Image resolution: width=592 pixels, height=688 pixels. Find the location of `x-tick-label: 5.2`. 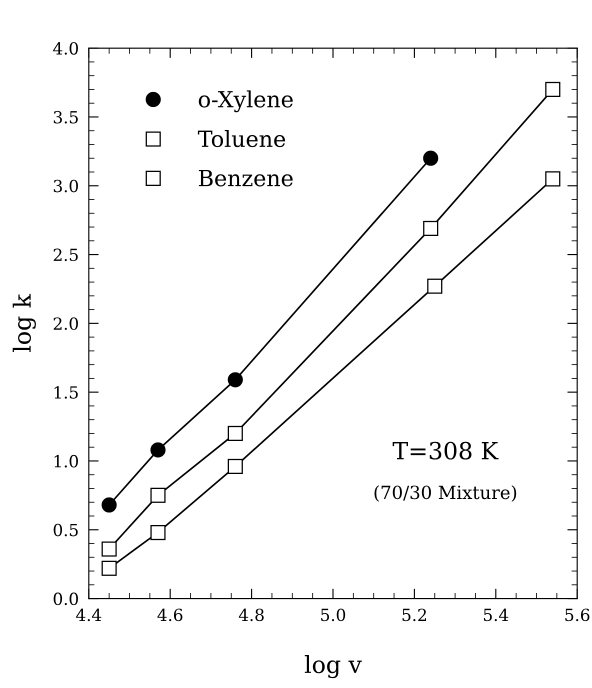

x-tick-label: 5.2 is located at coordinates (414, 615).